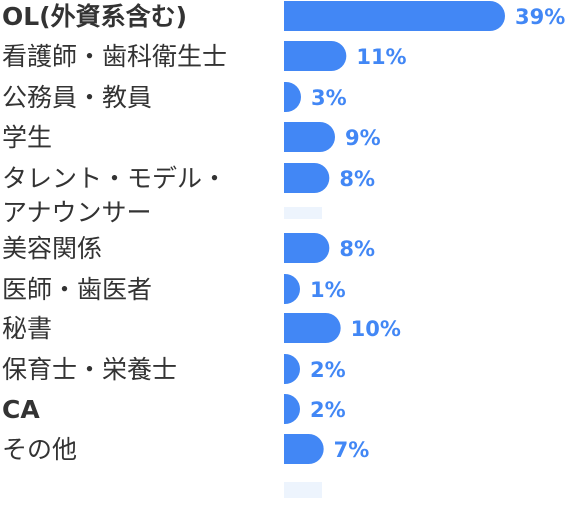 The width and height of the screenshot is (576, 506). What do you see at coordinates (540, 17) in the screenshot?
I see `value-label: 39%` at bounding box center [540, 17].